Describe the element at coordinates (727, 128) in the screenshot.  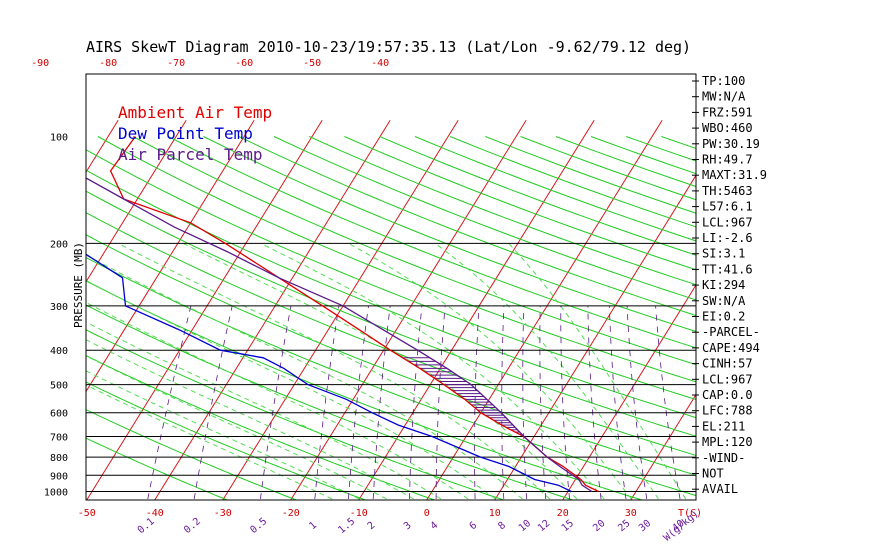
I see `index-entry: WBO:460` at that location.